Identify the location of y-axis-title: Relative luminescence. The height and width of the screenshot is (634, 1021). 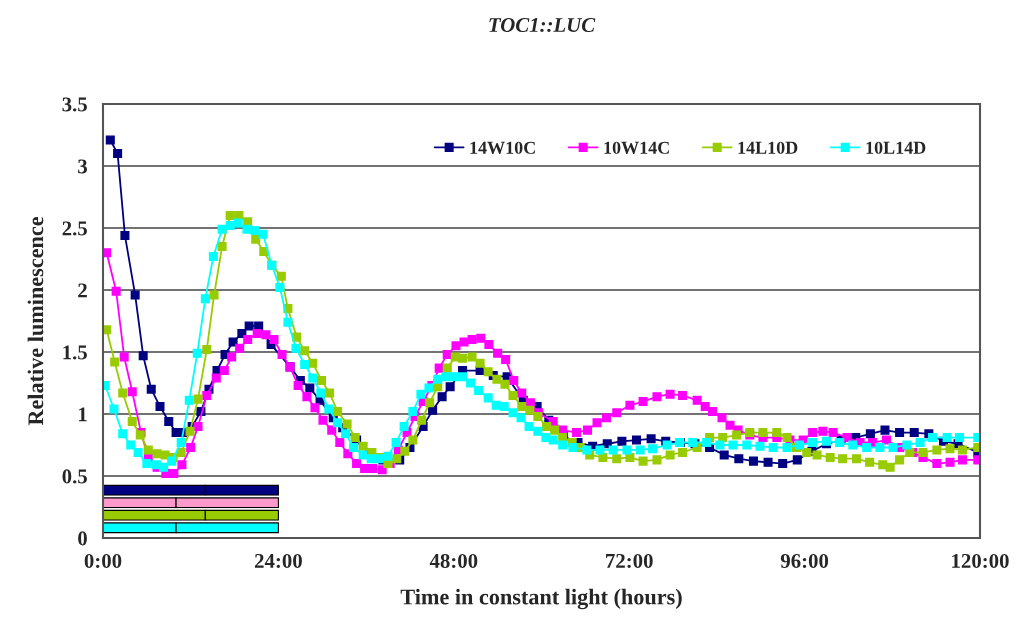
(35, 321).